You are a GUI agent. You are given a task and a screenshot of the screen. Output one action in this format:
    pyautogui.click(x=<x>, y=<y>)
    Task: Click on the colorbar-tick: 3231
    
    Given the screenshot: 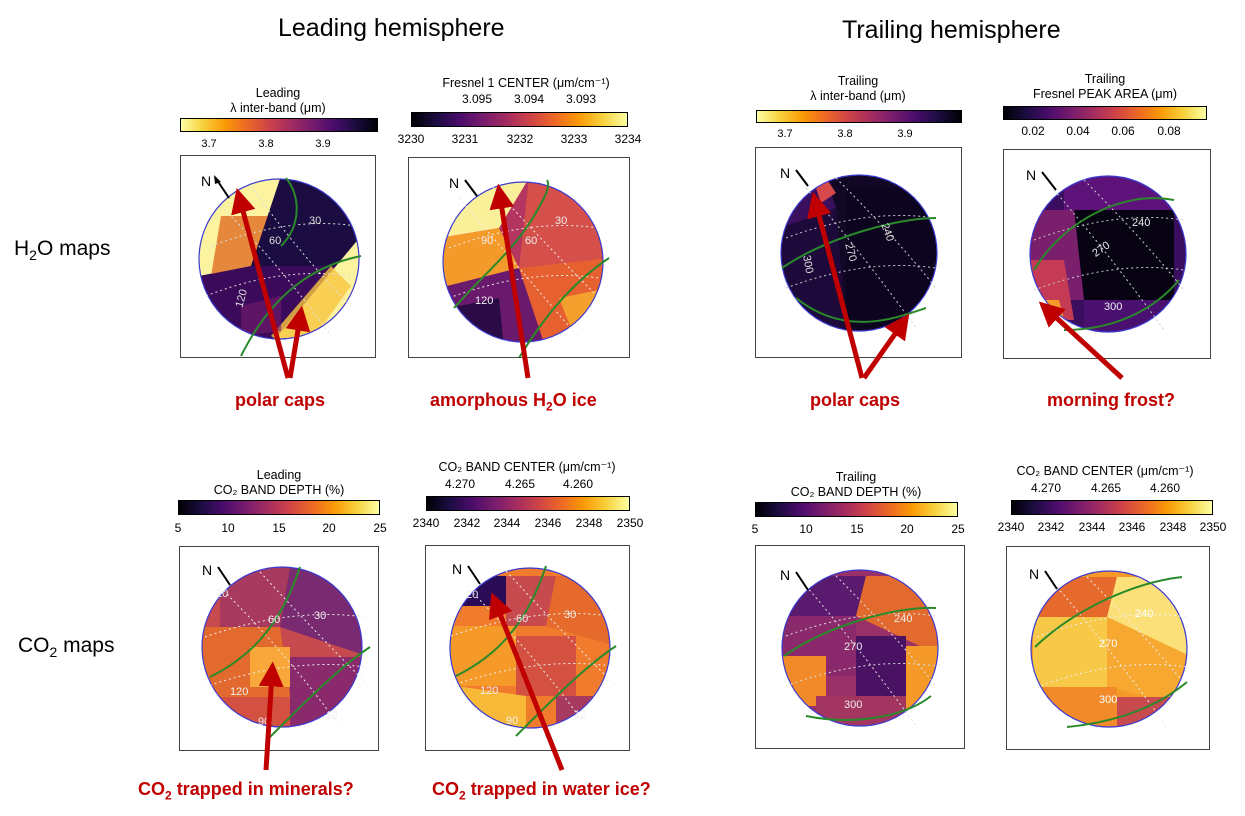 What is the action you would take?
    pyautogui.click(x=465, y=139)
    